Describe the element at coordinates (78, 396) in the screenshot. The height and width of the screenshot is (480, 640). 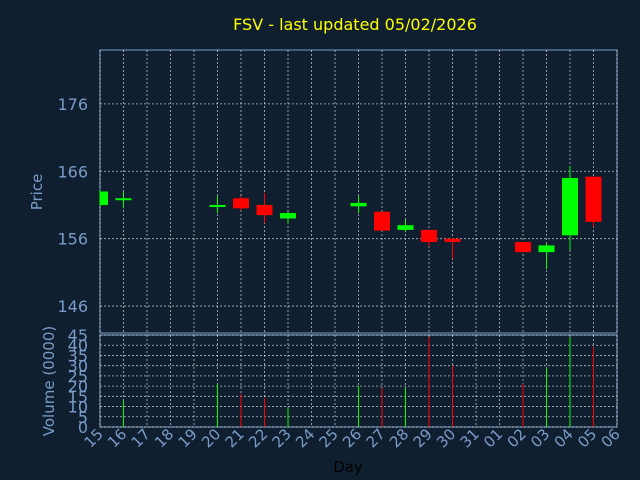
I see `volume-tick-label: 15` at that location.